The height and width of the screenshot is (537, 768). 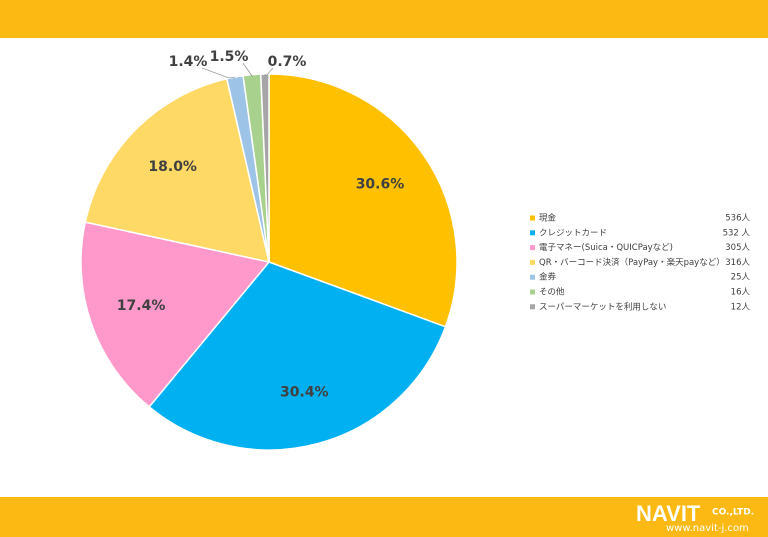 What do you see at coordinates (548, 277) in the screenshot?
I see `legend-label: 金券` at bounding box center [548, 277].